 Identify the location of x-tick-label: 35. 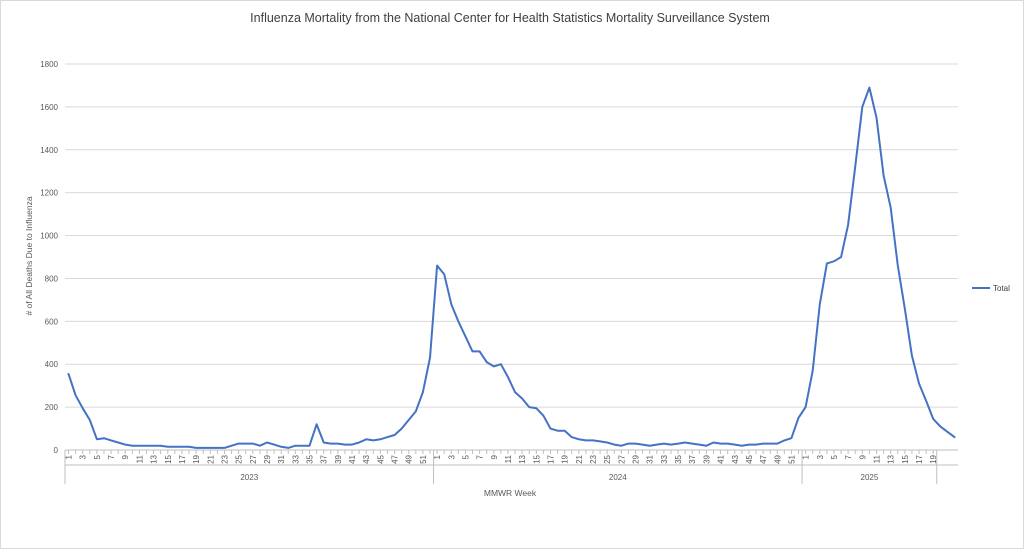
(678, 458).